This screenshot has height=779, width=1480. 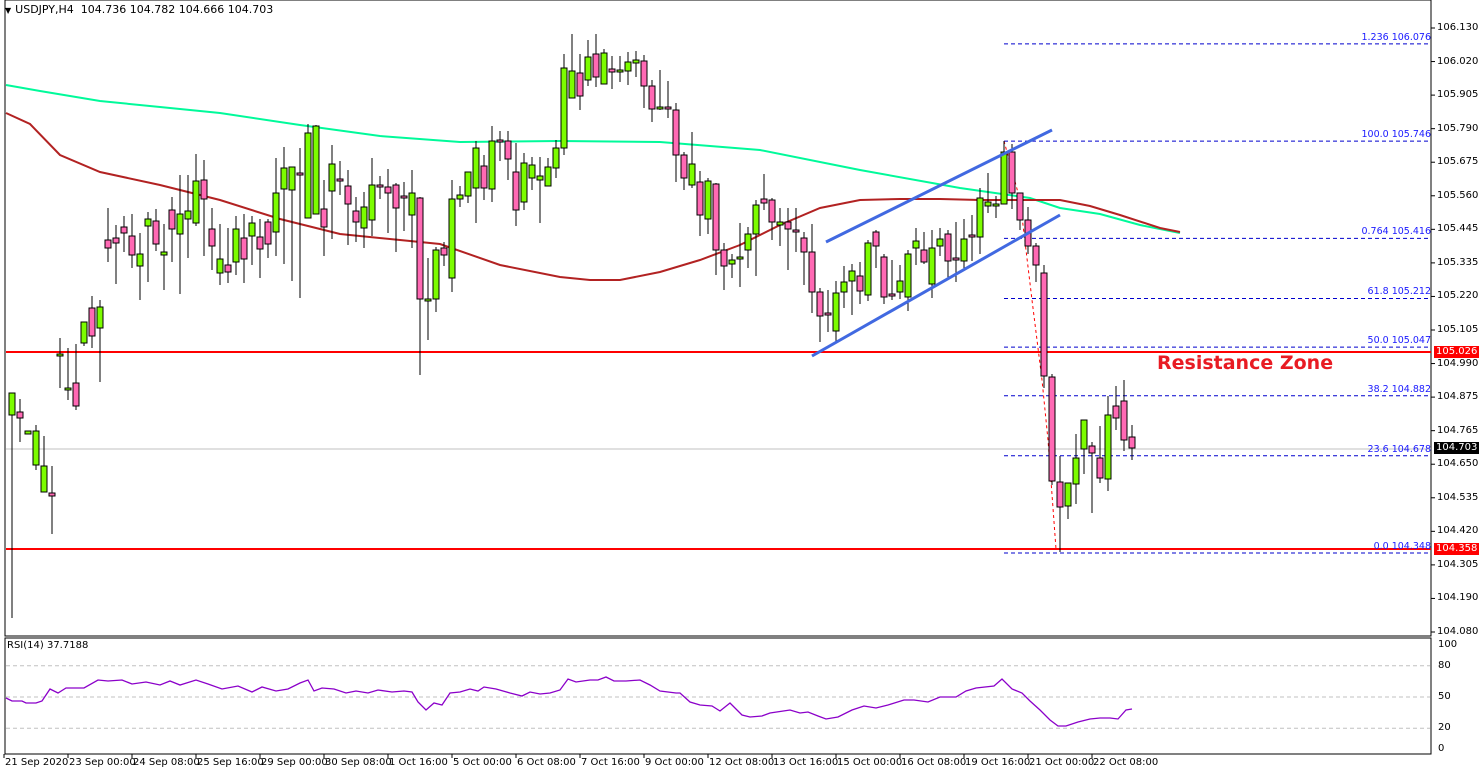 I want to click on price-tick-label: 104.765, so click(x=1458, y=430).